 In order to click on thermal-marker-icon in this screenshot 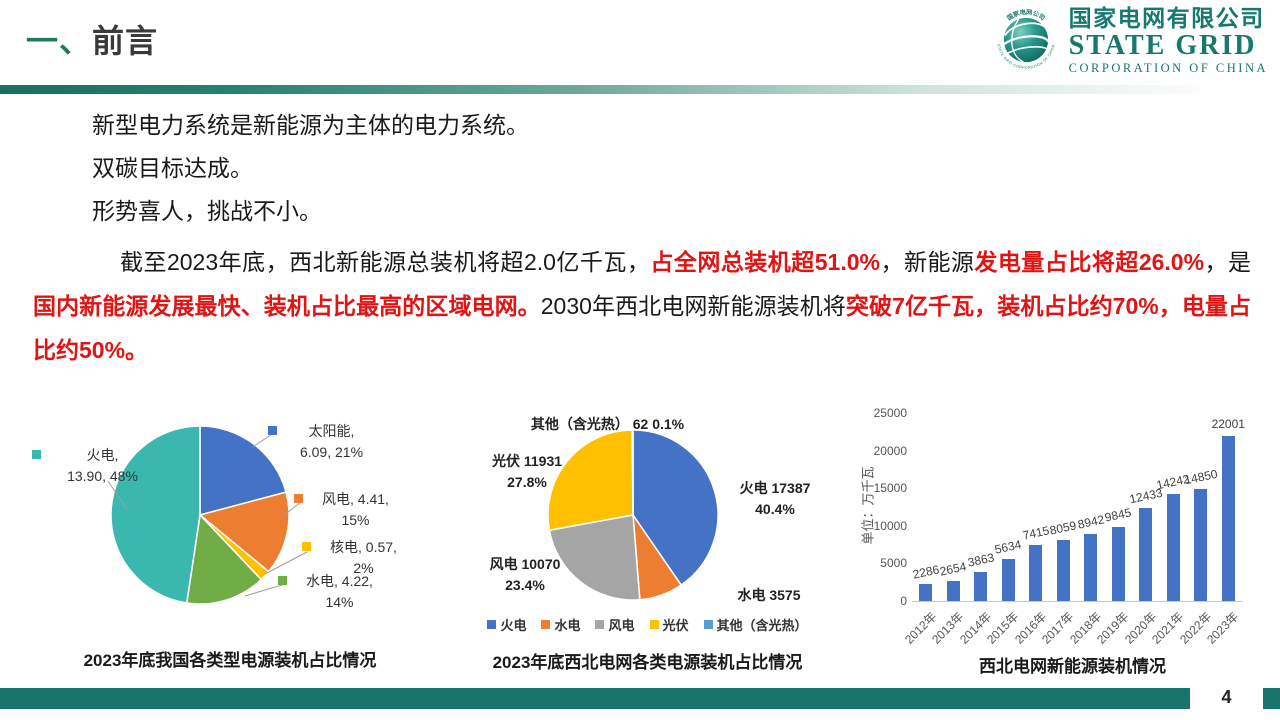, I will do `click(36, 454)`.